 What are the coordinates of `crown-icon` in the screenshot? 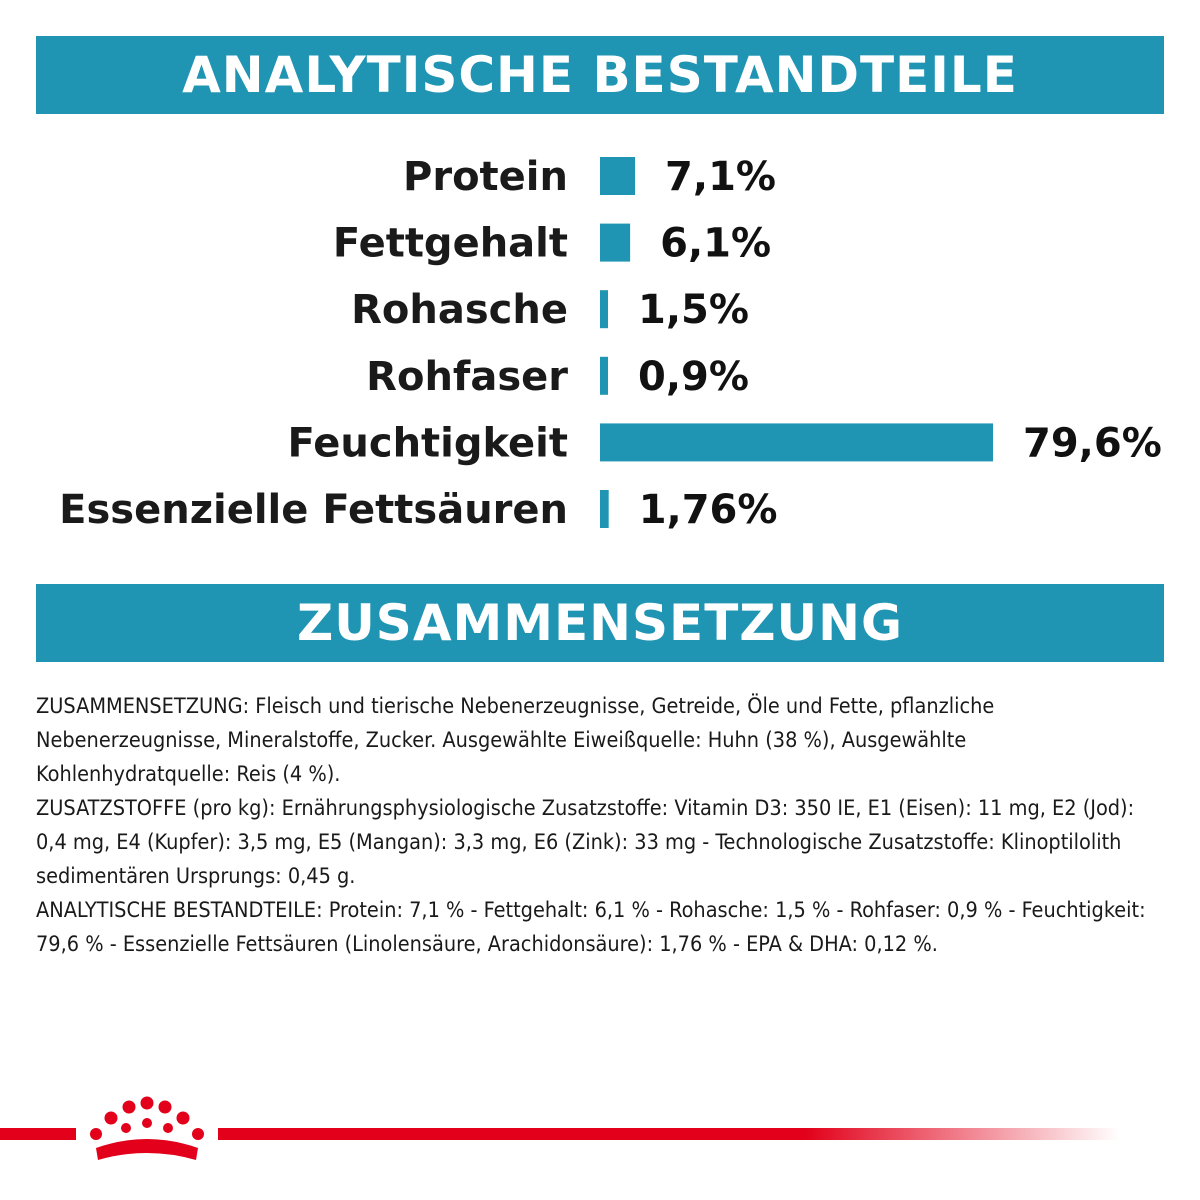 It's located at (147, 1128).